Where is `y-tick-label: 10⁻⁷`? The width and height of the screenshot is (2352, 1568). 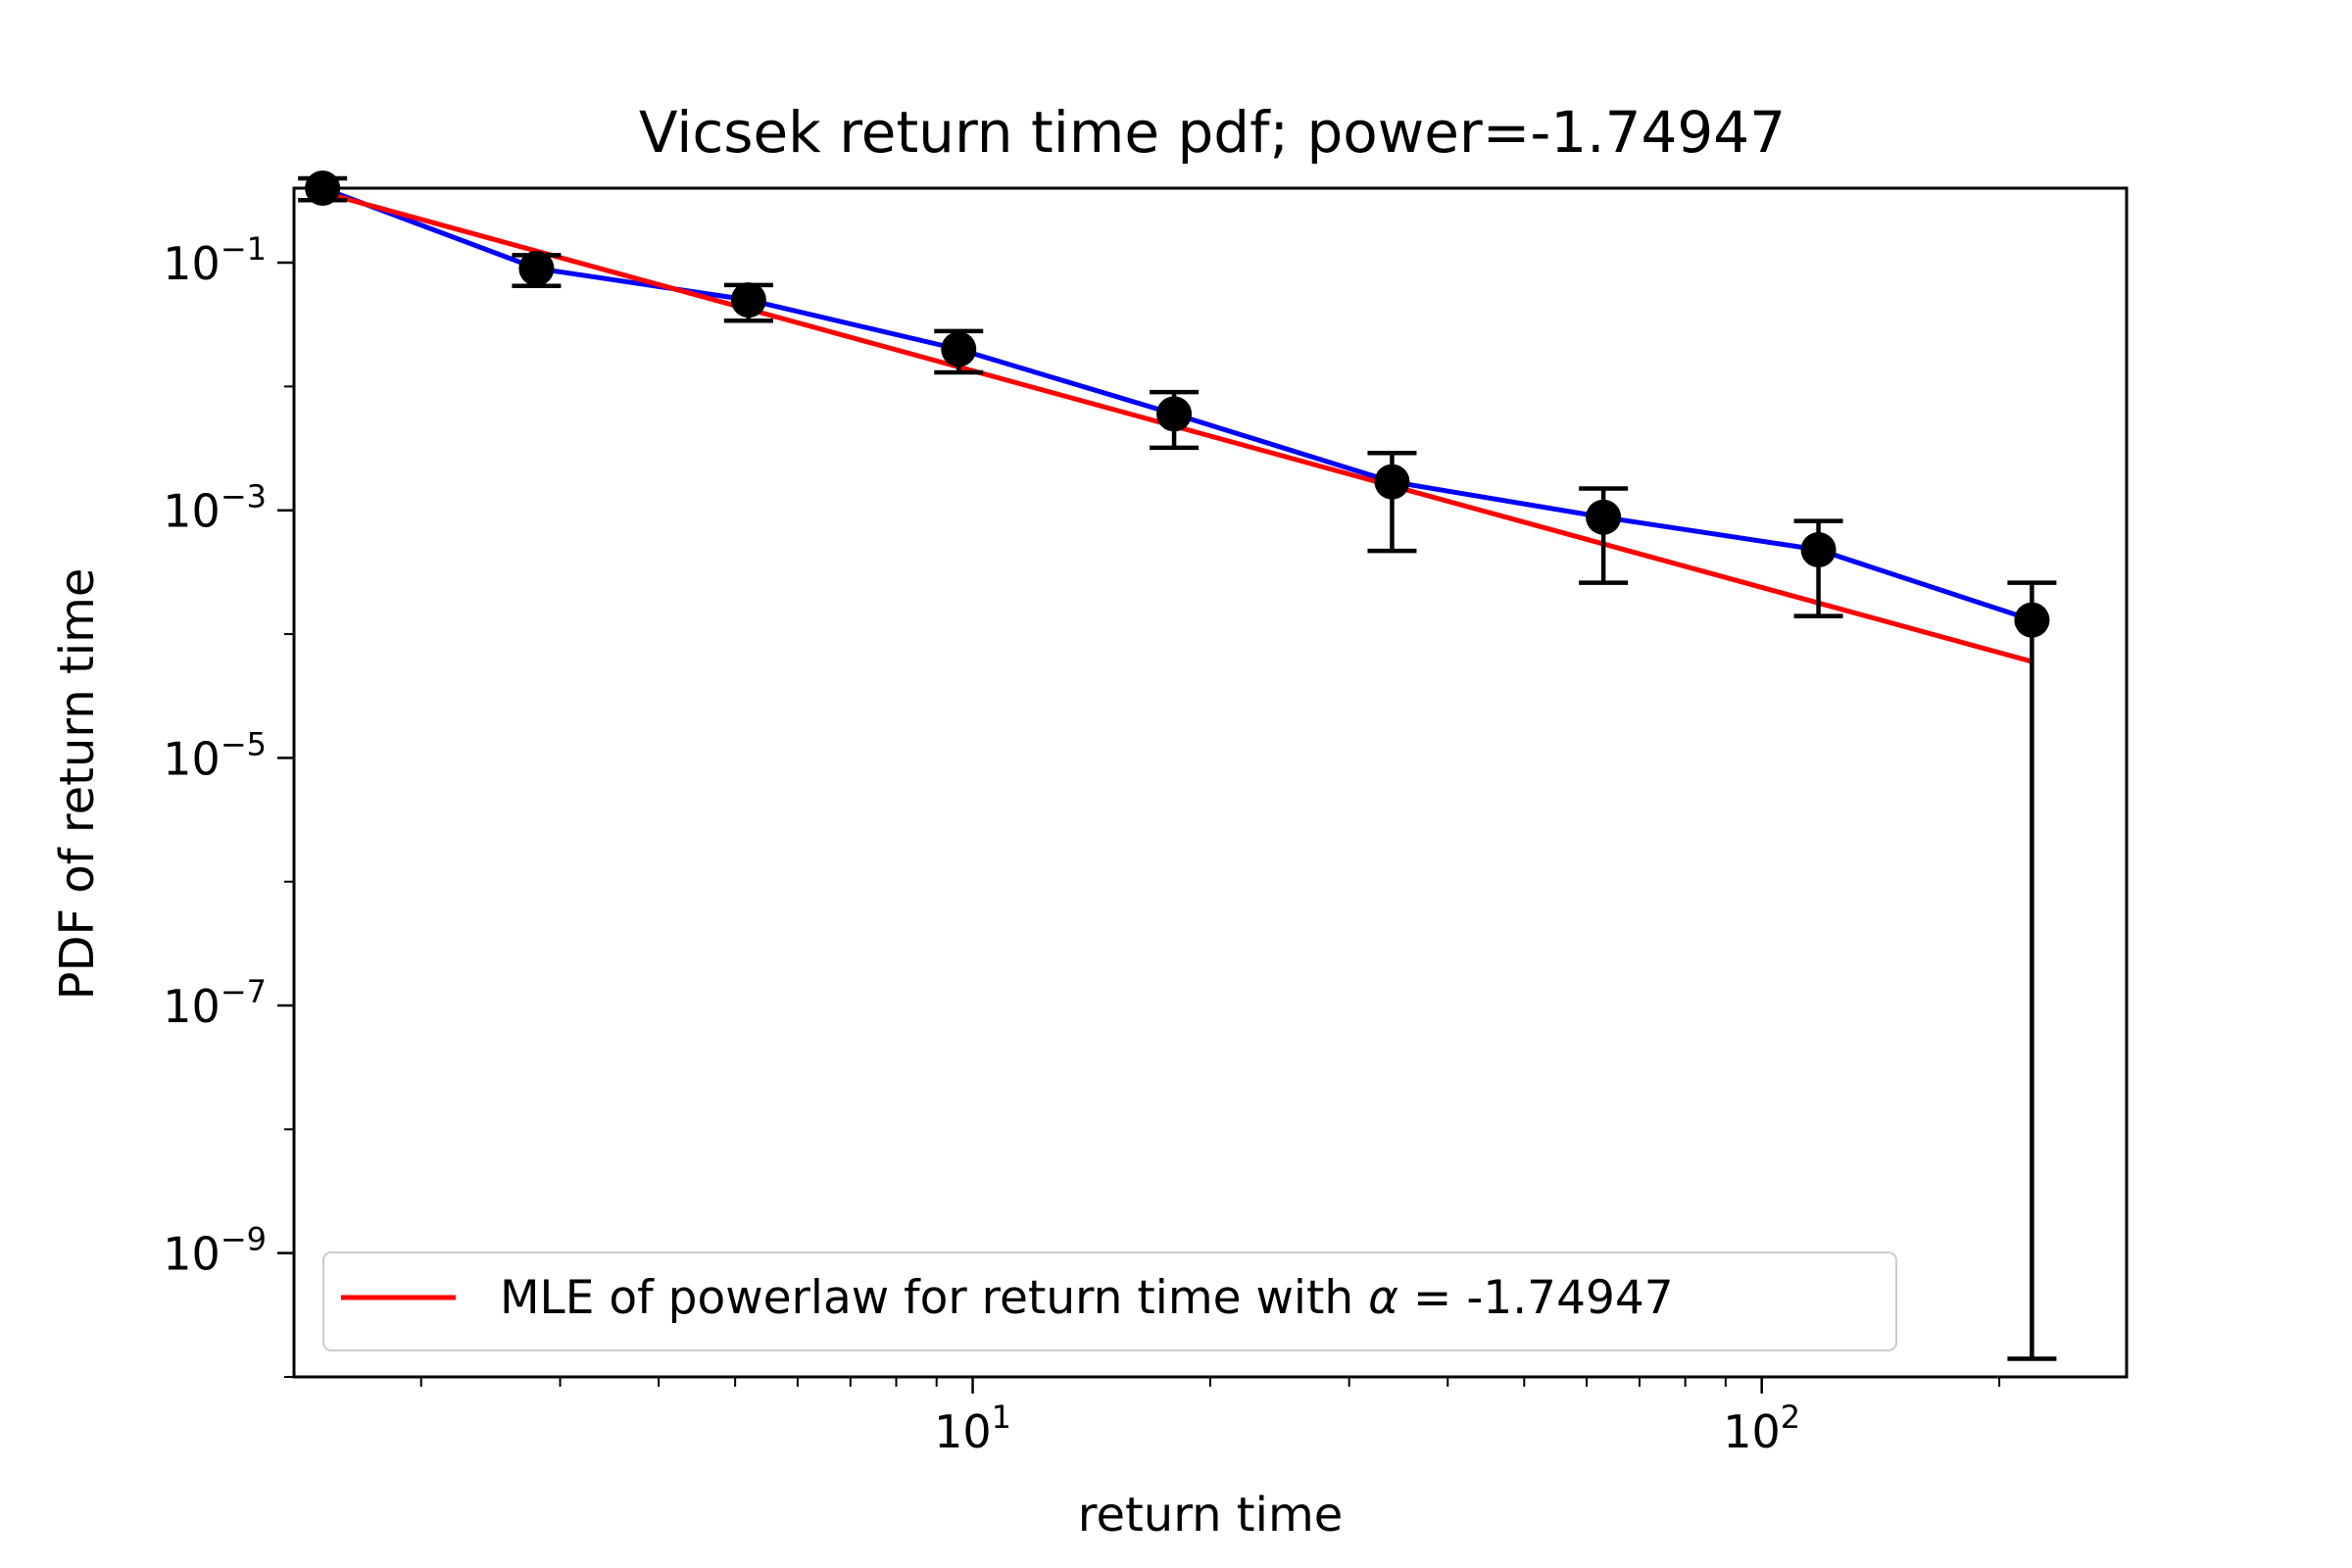
y-tick-label: 10⁻⁷ is located at coordinates (215, 1003).